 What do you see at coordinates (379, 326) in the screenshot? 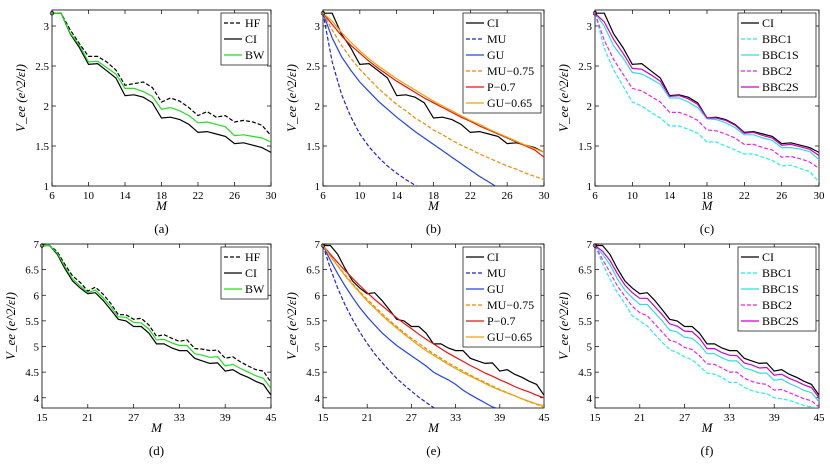
I see `series-line-mu` at bounding box center [379, 326].